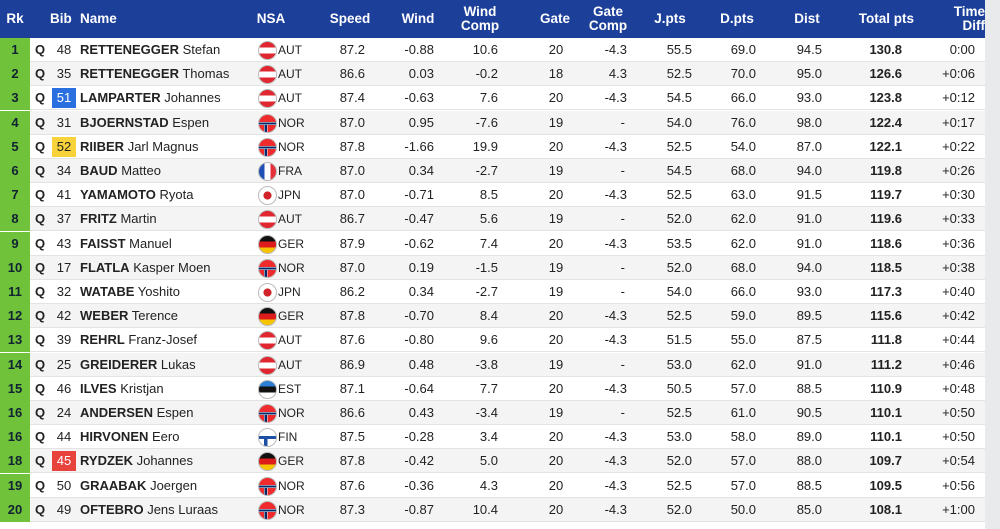 This screenshot has height=529, width=1000. I want to click on athlete-name: WATABE Yoshito, so click(130, 292).